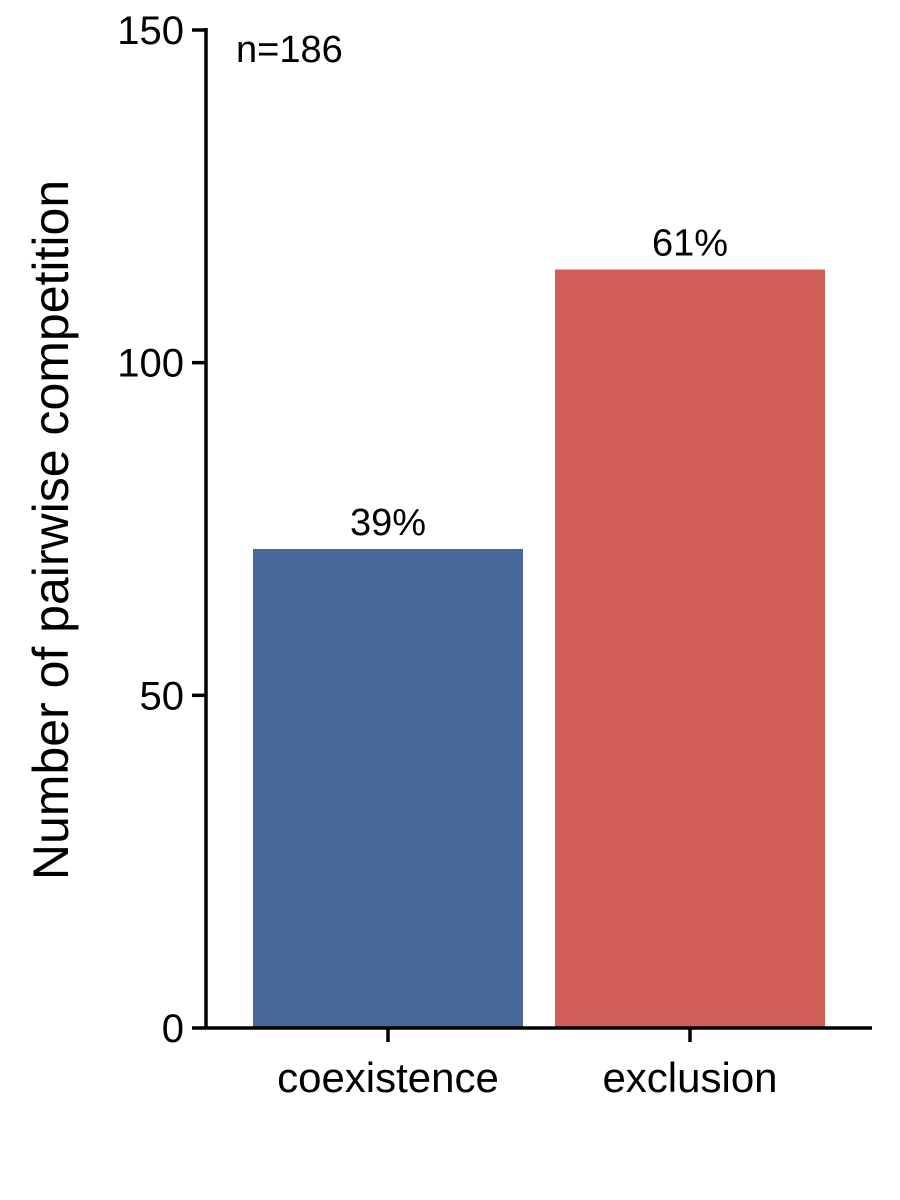 Image resolution: width=900 pixels, height=1200 pixels. I want to click on x-tick-label-coexistence: coexistence, so click(388, 1077).